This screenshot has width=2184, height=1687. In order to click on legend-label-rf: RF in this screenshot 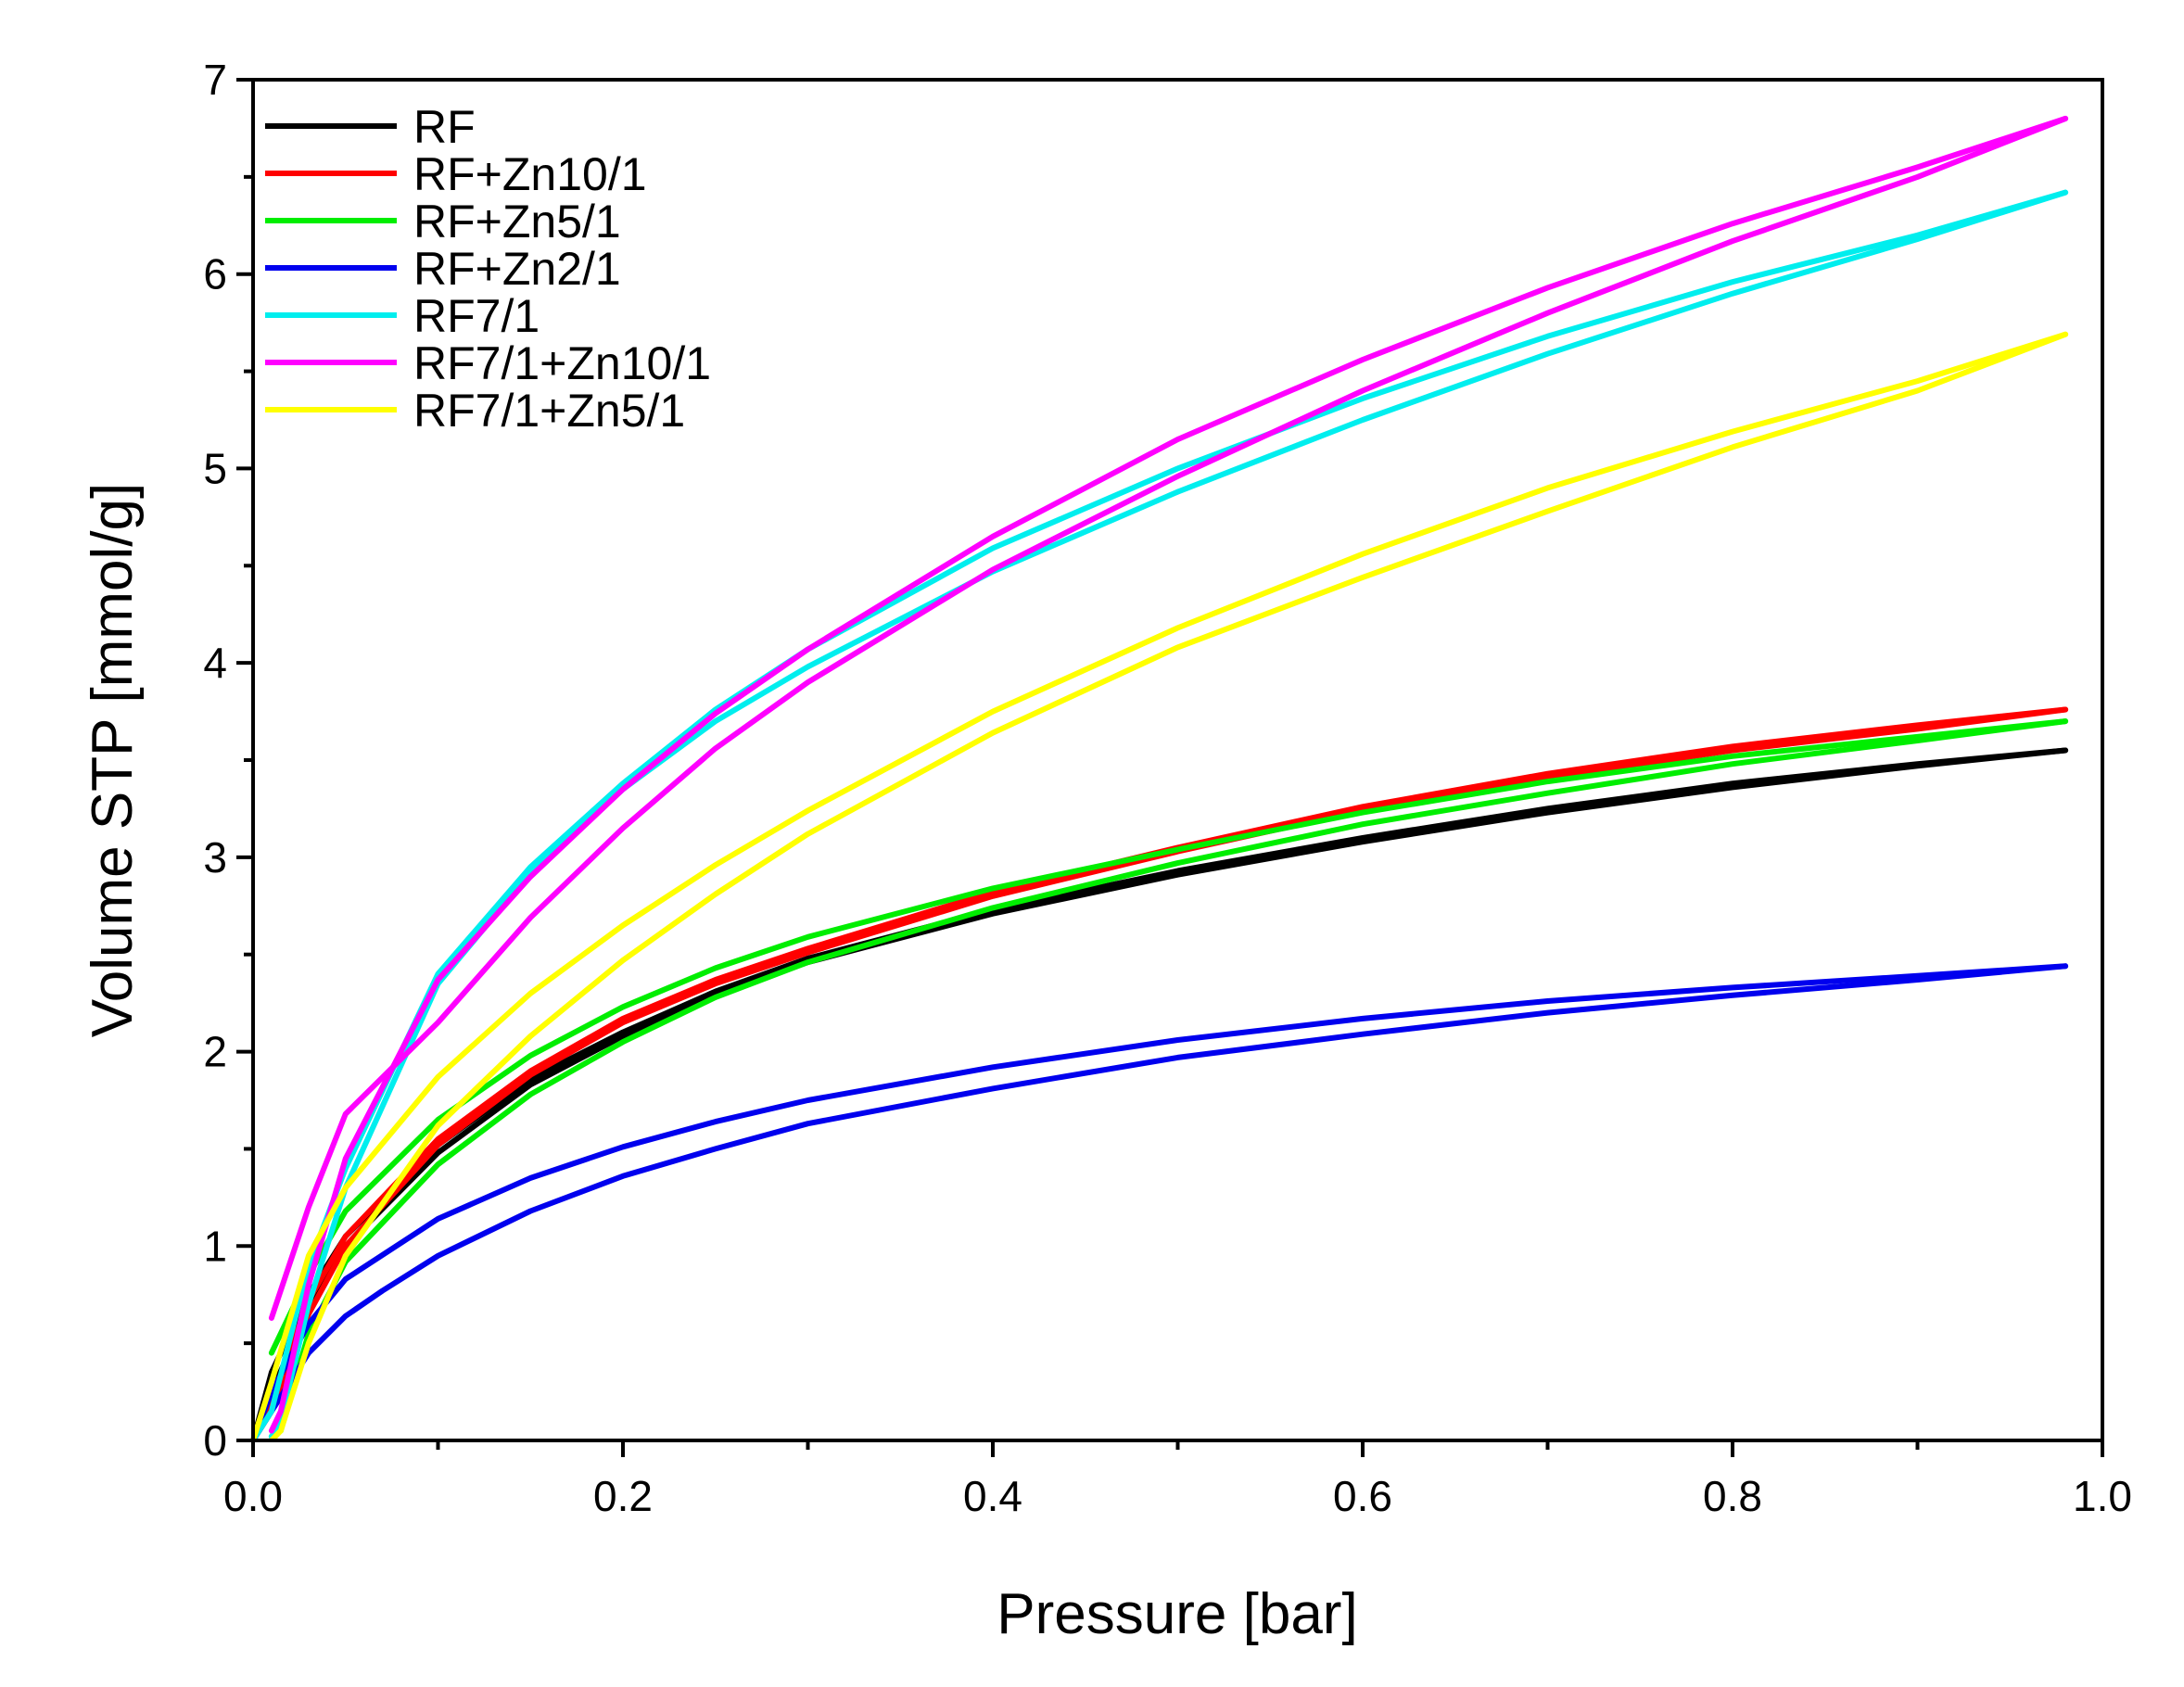, I will do `click(444, 127)`.